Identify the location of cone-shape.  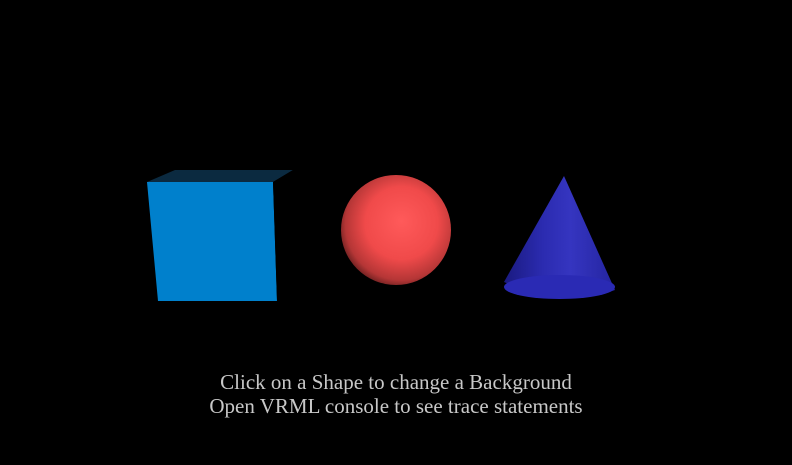
(561, 239).